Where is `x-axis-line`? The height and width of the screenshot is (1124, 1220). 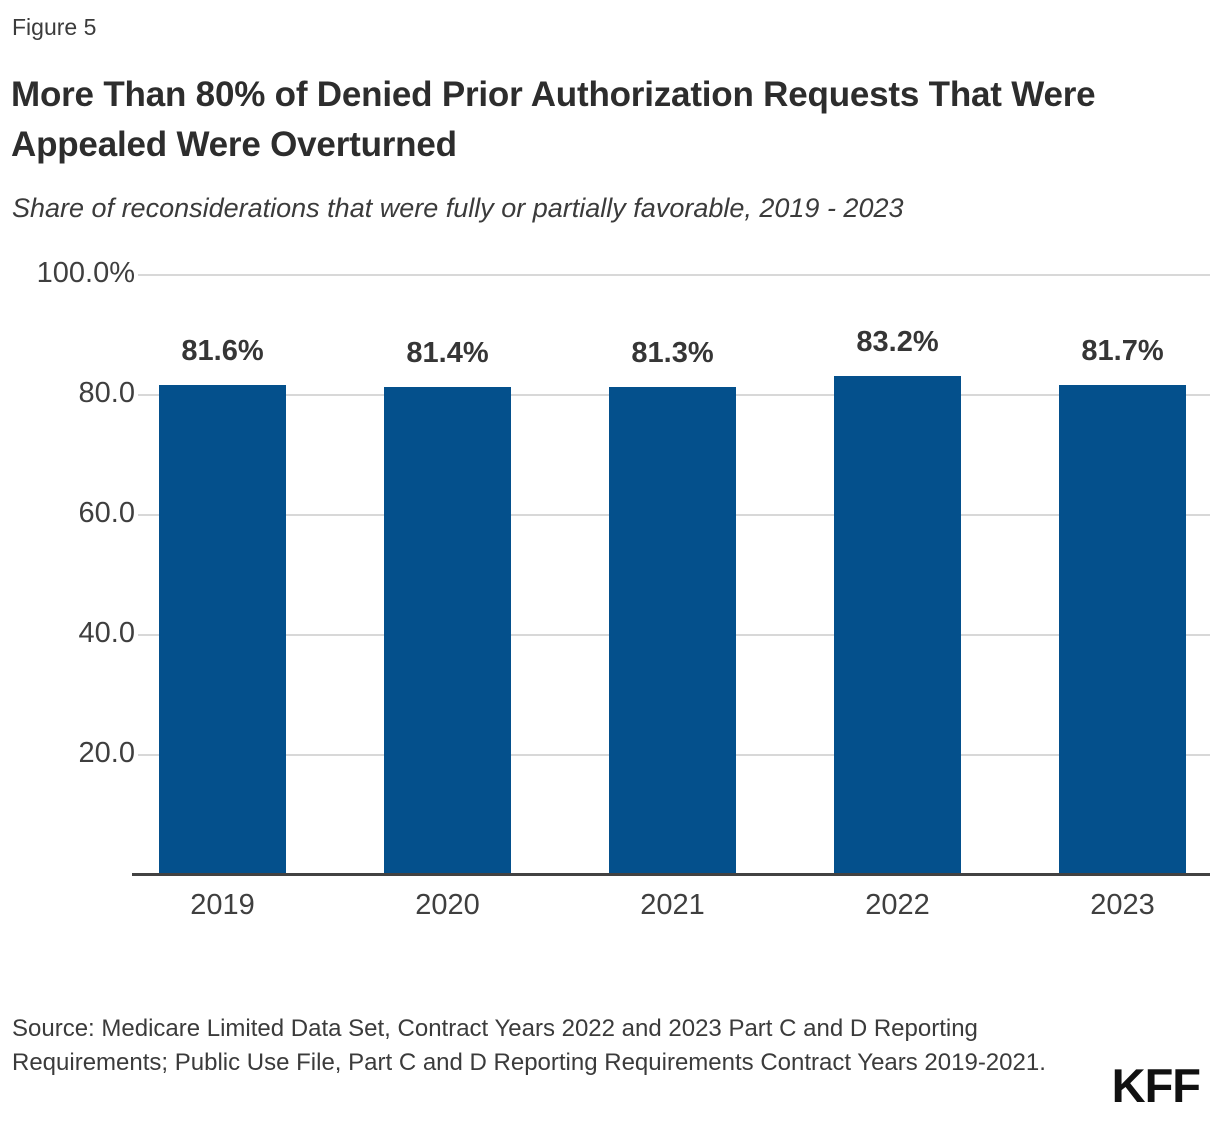
x-axis-line is located at coordinates (671, 874).